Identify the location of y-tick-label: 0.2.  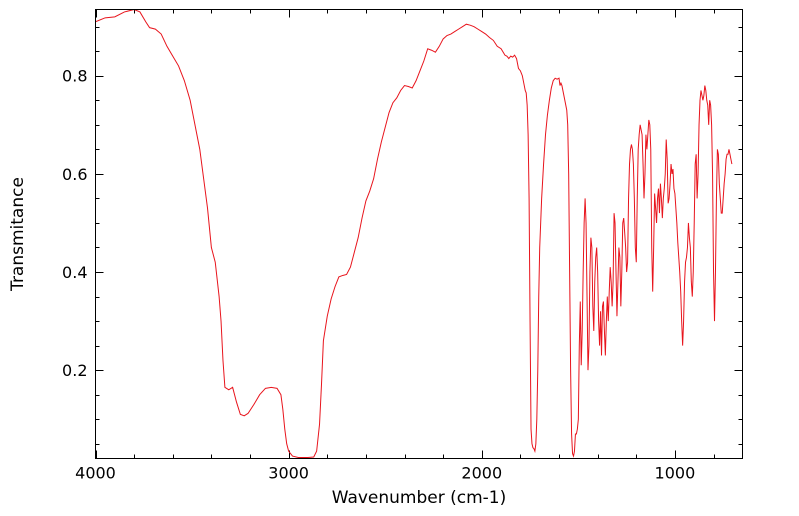
(74, 370).